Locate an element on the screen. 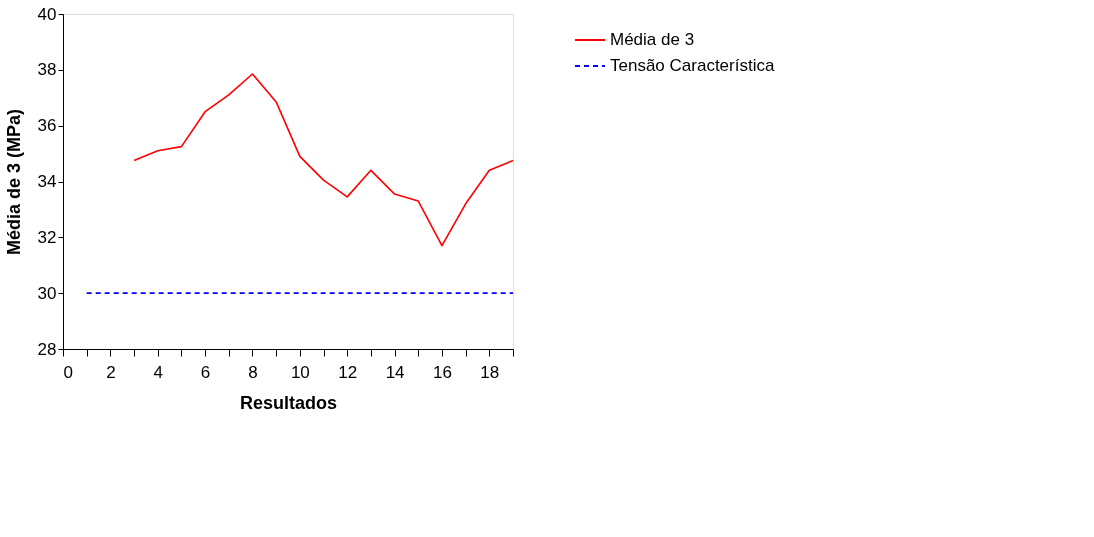 The image size is (1094, 537). y-tick-label: 34 is located at coordinates (47, 181).